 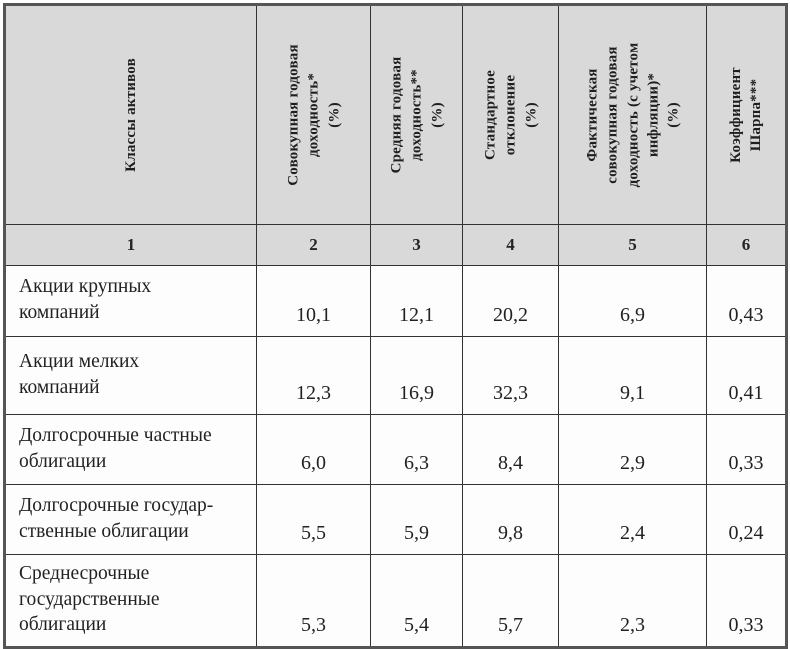 I want to click on column-index-row: 1 2 3 4 5 6, so click(x=395, y=245).